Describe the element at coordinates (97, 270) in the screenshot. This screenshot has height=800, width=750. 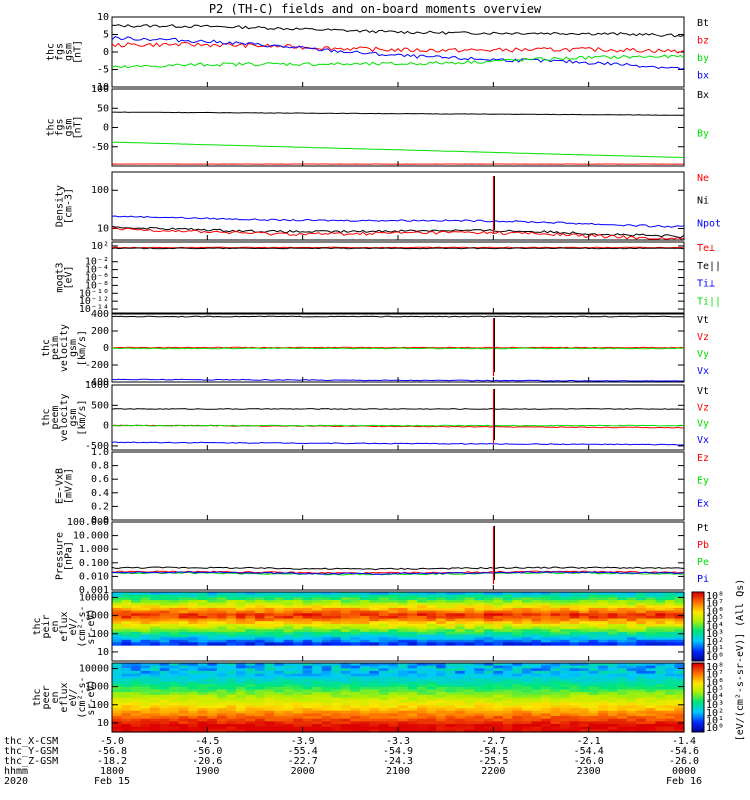
I see `y-tick-label: 10⁻⁴` at that location.